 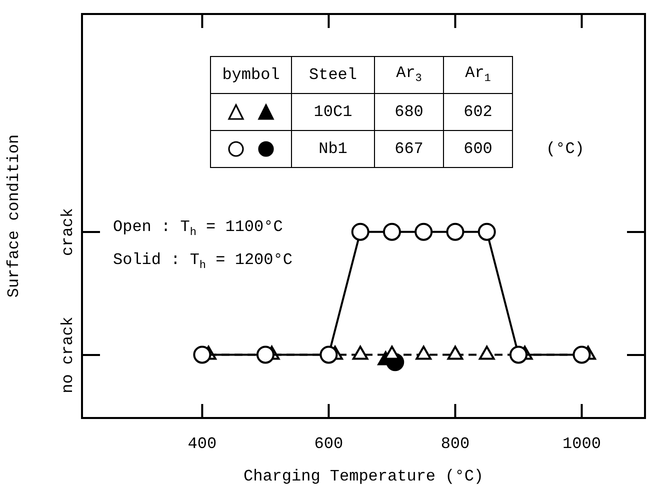 I want to click on x-tick-label: 400, so click(x=202, y=443).